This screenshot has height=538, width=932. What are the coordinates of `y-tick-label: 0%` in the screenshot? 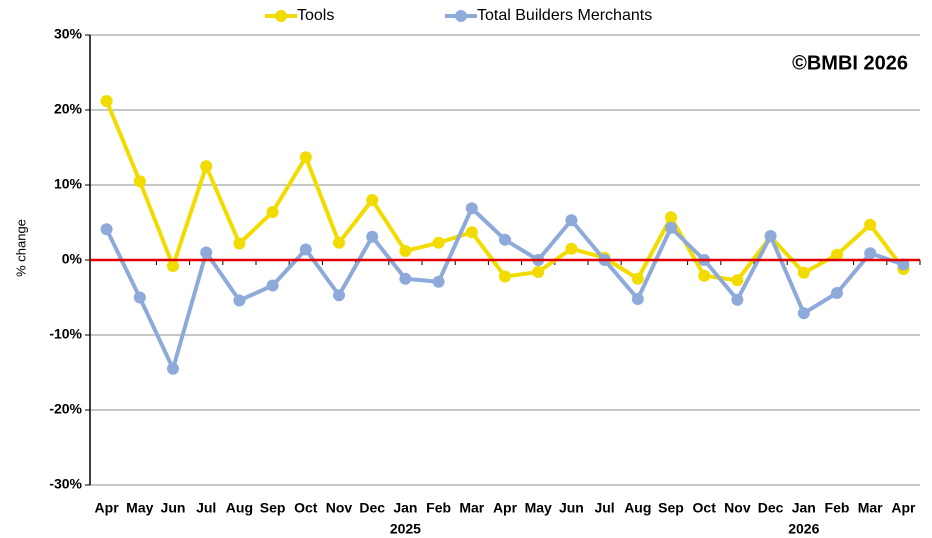 It's located at (72, 259).